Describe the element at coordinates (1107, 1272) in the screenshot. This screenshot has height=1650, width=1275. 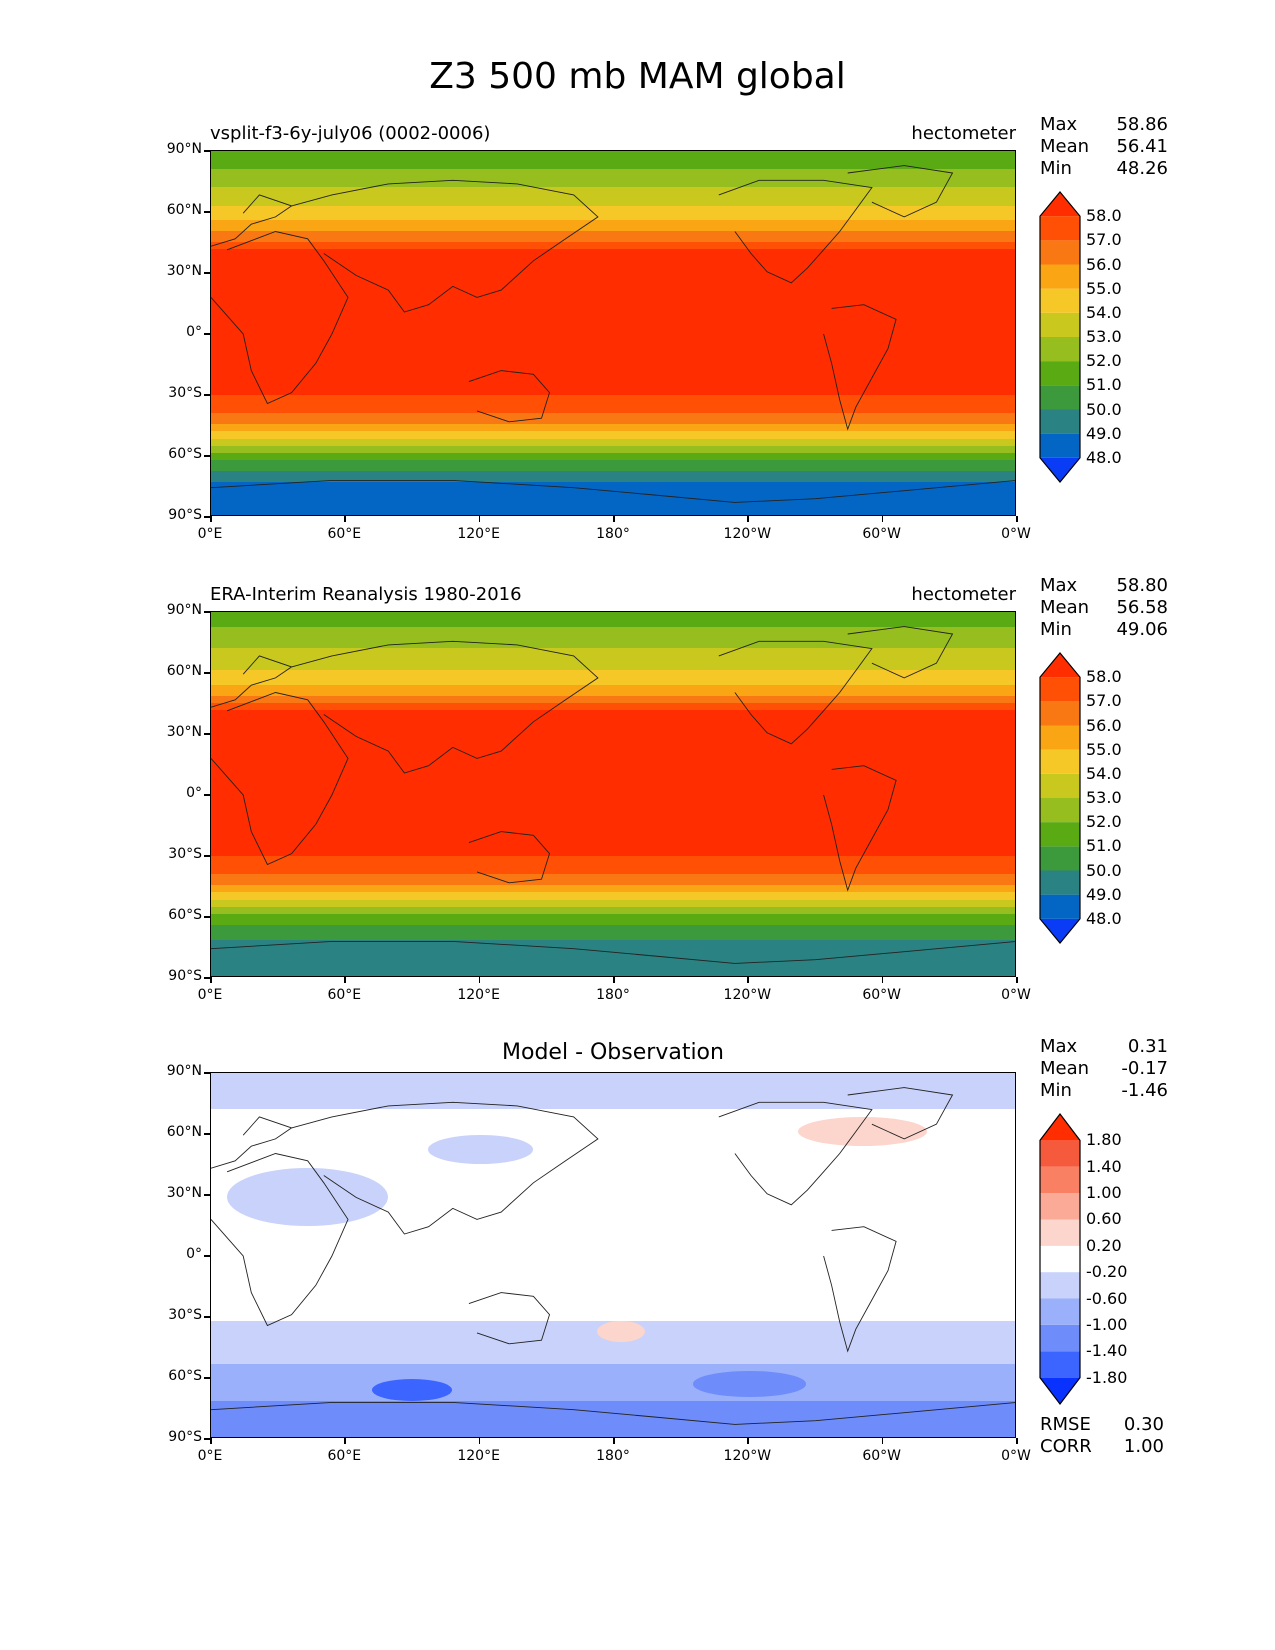
I see `colorbar-tick-label: -0.20` at that location.